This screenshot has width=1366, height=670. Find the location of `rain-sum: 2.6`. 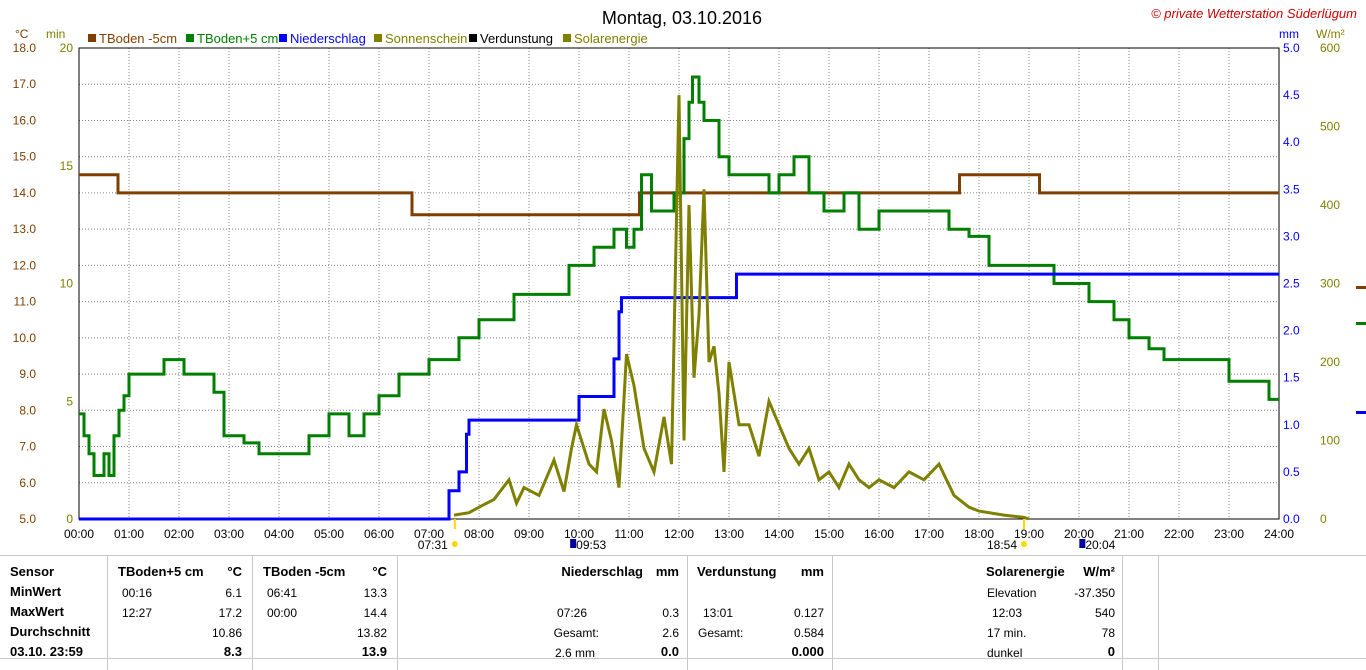

rain-sum: 2.6 is located at coordinates (670, 633).